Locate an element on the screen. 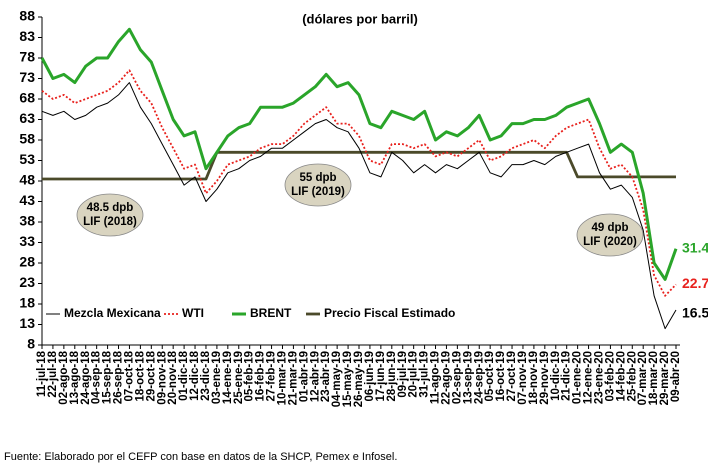  x-tick-label: 05-feb-19 is located at coordinates (250, 376).